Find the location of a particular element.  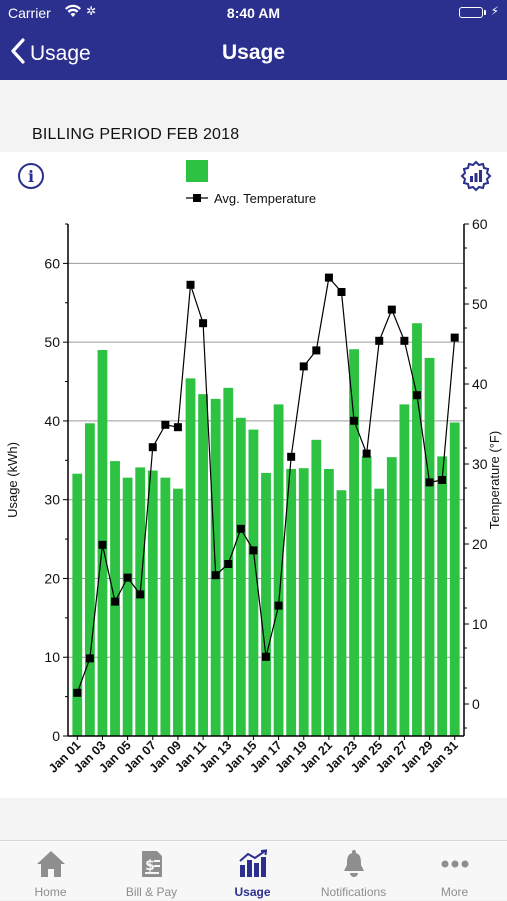

navigation-bar: Usage Usage is located at coordinates (253, 54).